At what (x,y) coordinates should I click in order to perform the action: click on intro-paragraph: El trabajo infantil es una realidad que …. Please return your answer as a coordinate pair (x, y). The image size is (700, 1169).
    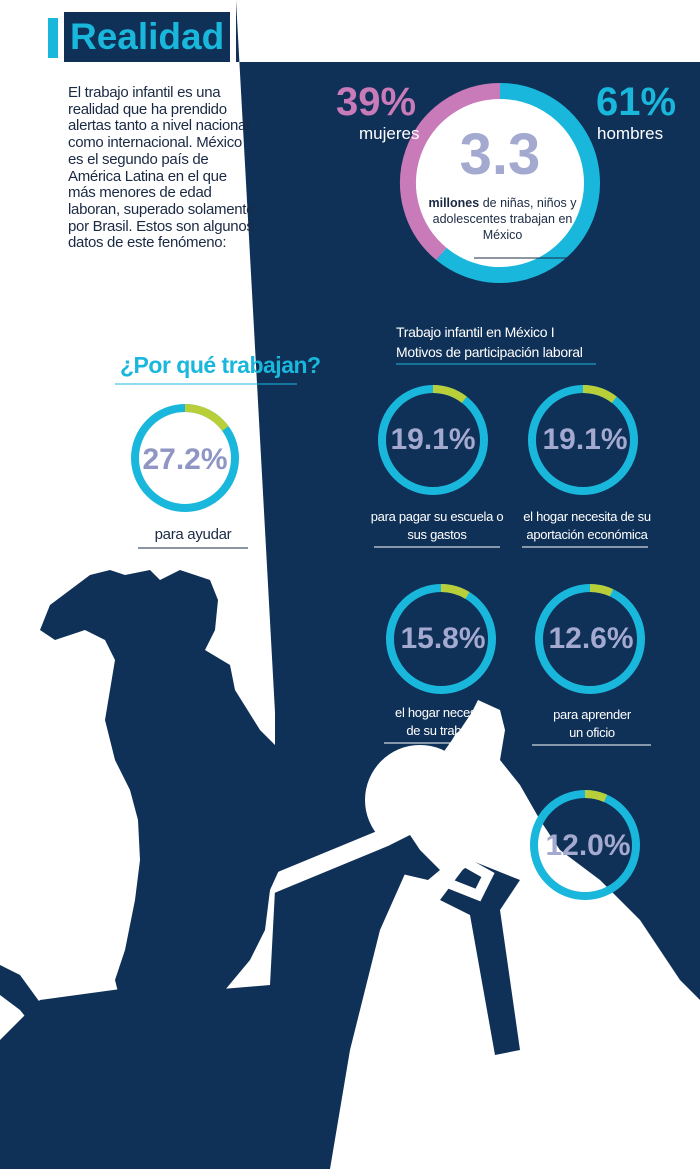
    Looking at the image, I should click on (161, 168).